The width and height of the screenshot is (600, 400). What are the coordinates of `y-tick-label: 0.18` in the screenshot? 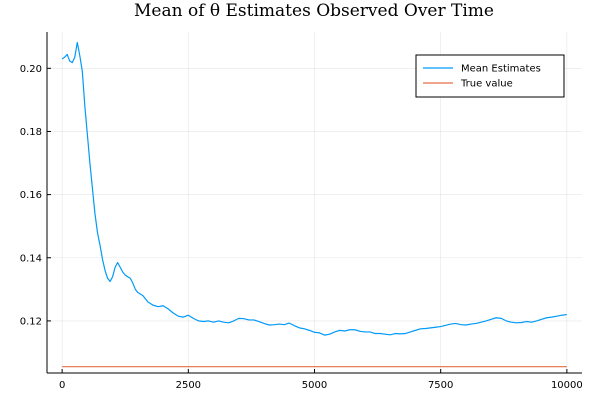 It's located at (31, 132).